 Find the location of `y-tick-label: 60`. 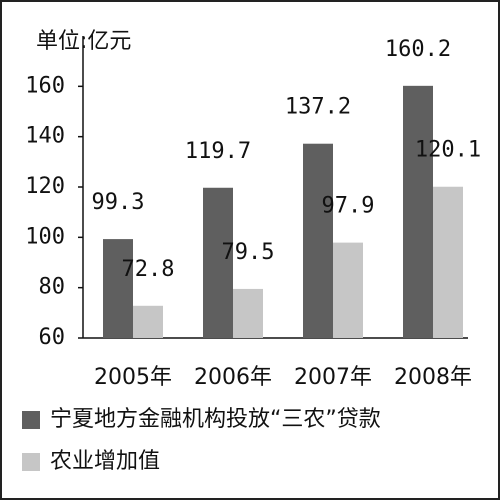

y-tick-label: 60 is located at coordinates (52, 337).